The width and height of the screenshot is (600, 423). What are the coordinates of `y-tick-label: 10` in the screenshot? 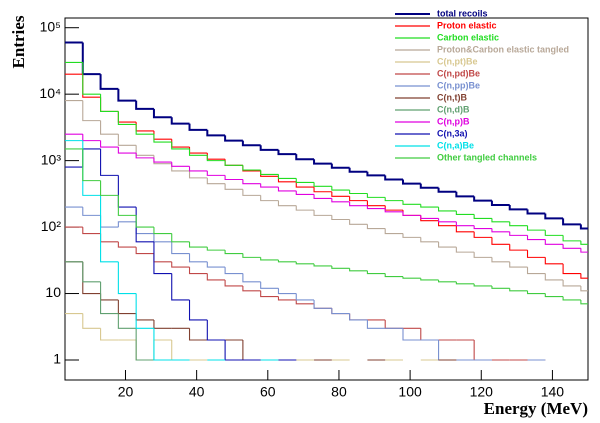 It's located at (53, 292).